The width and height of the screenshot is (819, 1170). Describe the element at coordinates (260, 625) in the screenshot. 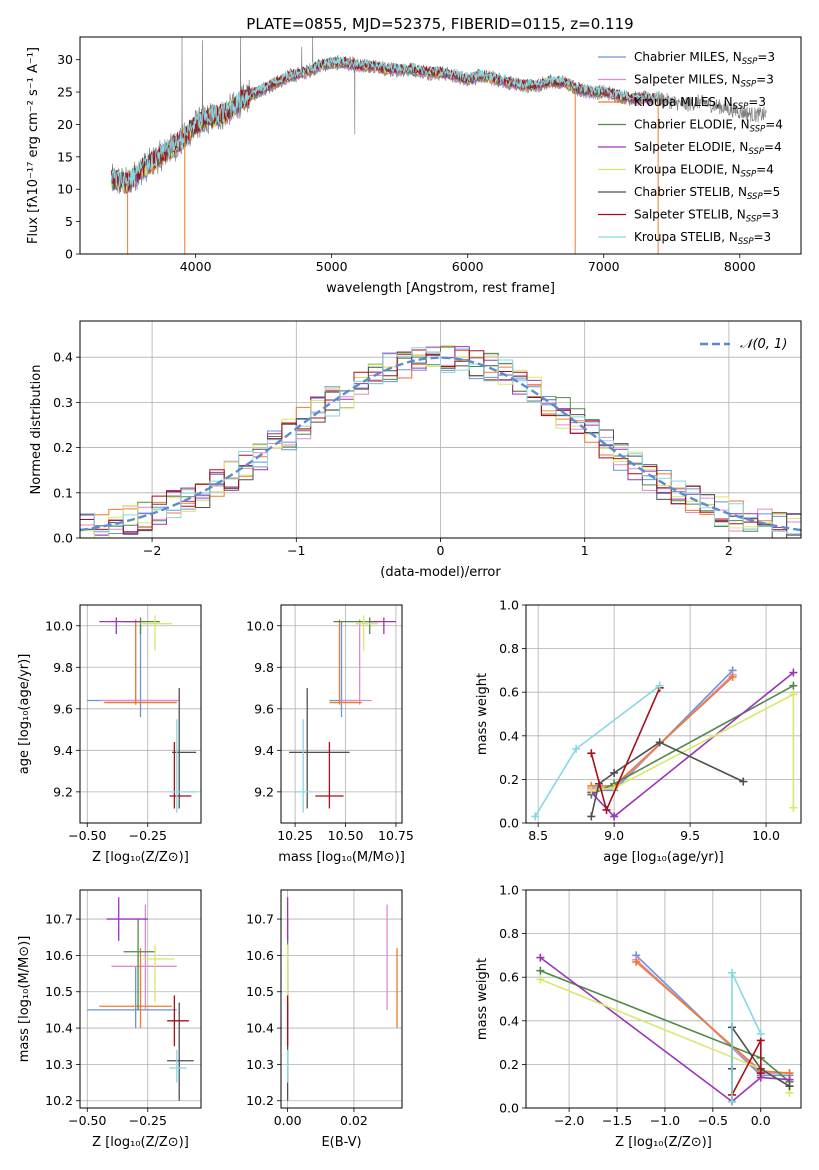

I see `age_vs_mass-ytick-label: 10.0` at that location.